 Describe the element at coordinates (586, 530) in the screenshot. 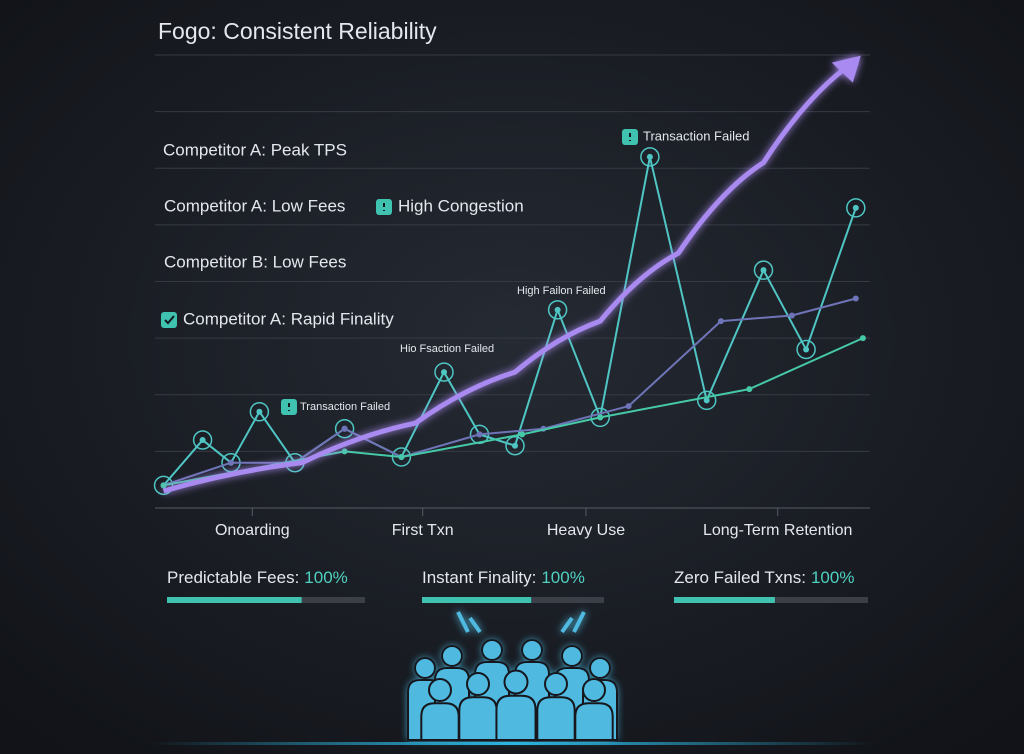

I see `x-tick-label: Heavy Use` at that location.